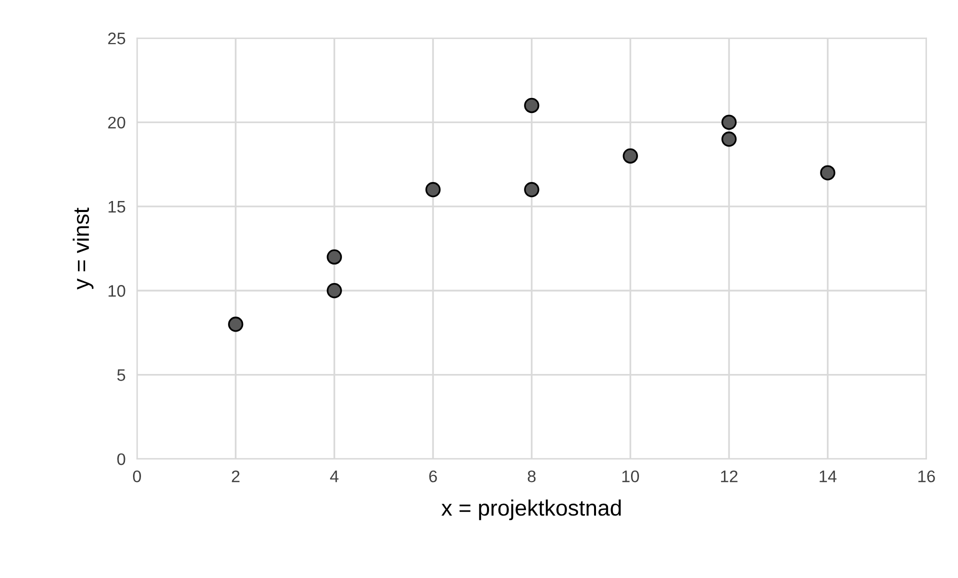 This screenshot has height=578, width=958. I want to click on x-tick-label: 10, so click(630, 476).